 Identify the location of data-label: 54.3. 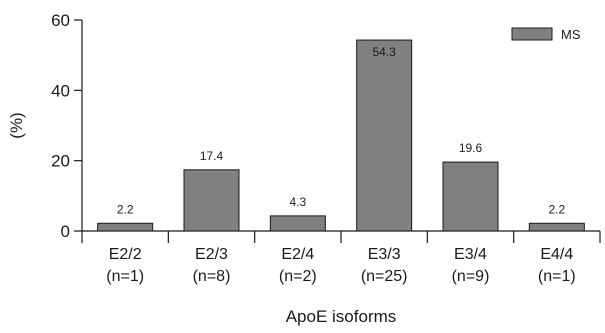
(384, 52).